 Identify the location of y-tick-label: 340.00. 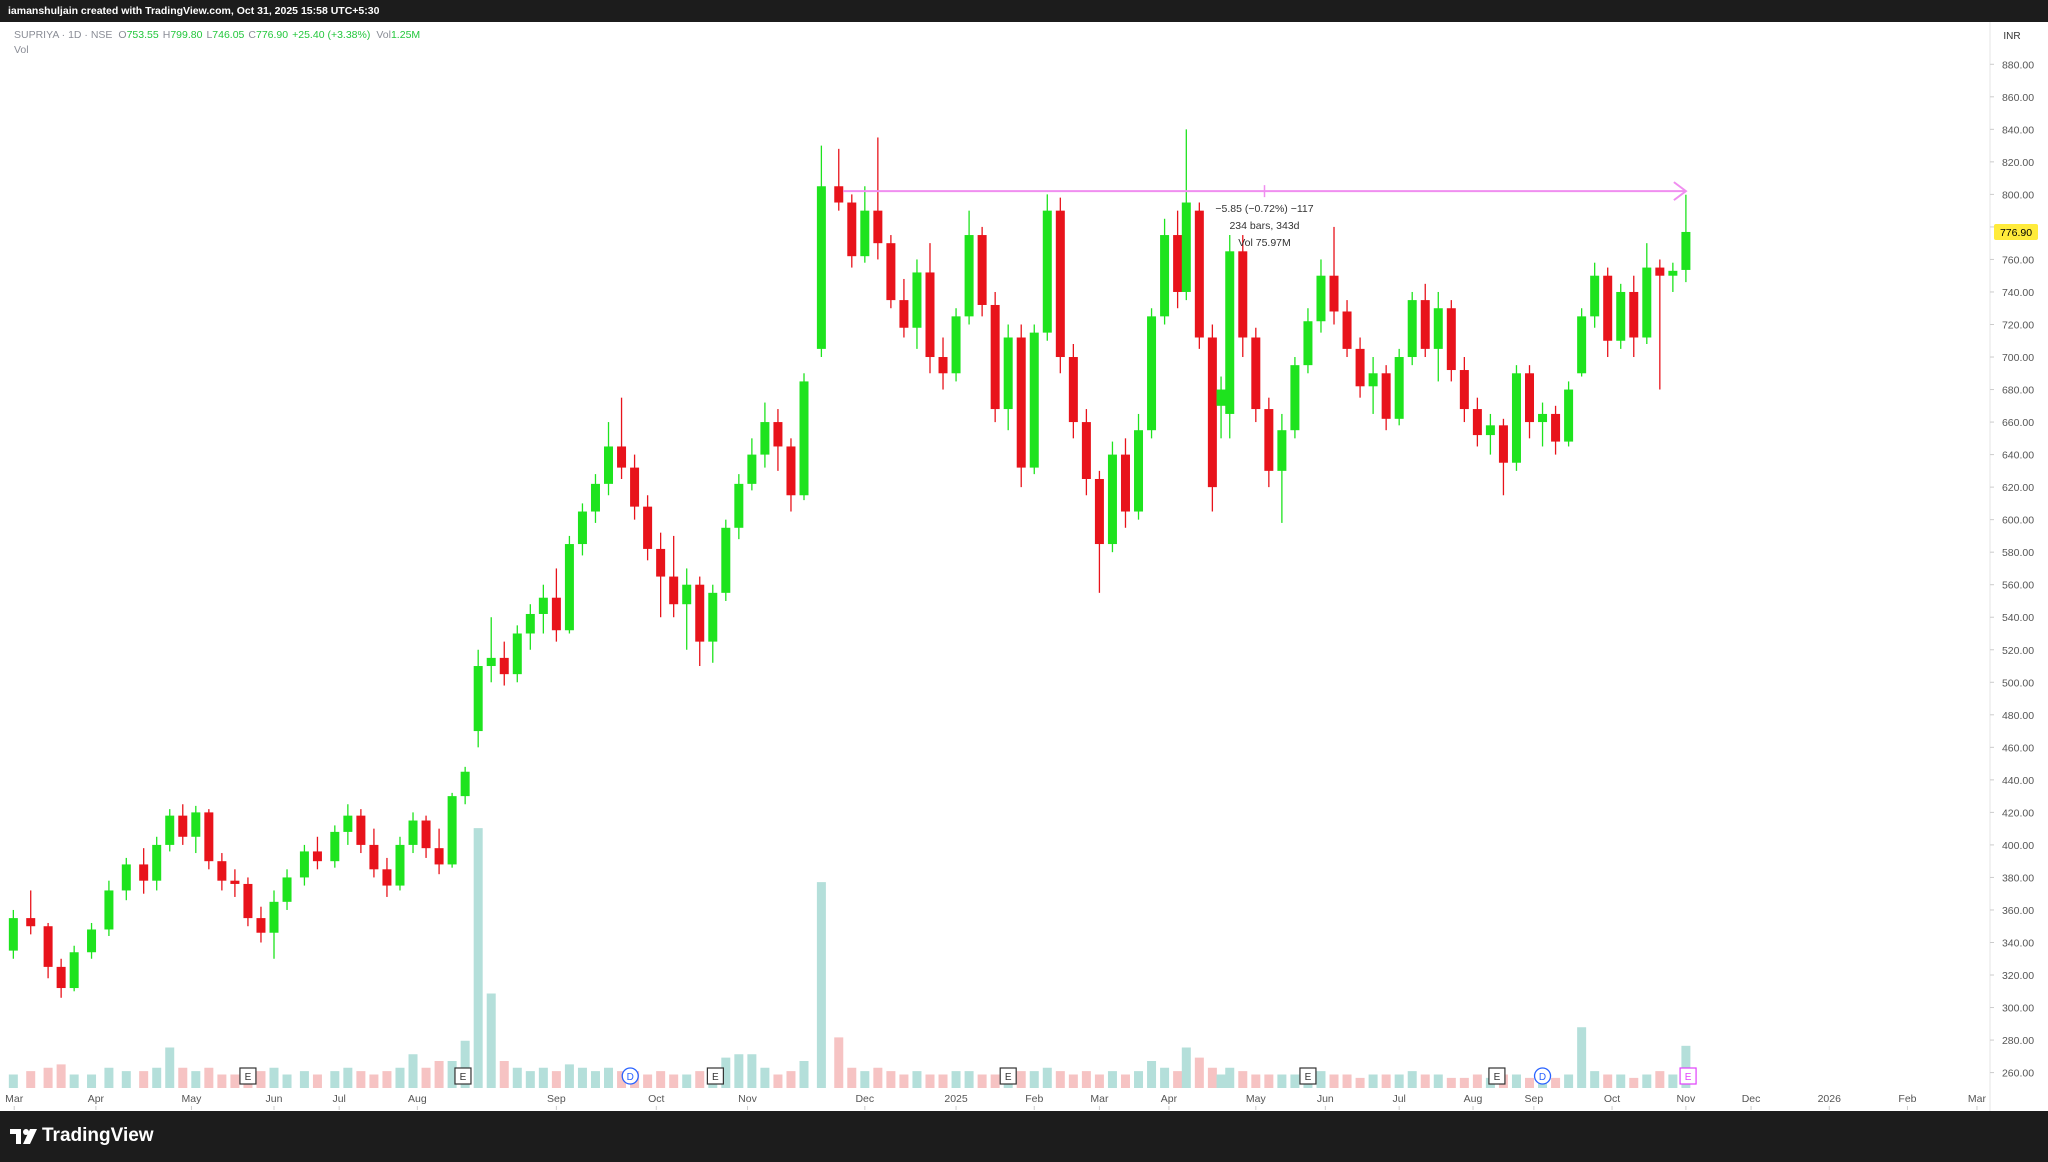
(2018, 943).